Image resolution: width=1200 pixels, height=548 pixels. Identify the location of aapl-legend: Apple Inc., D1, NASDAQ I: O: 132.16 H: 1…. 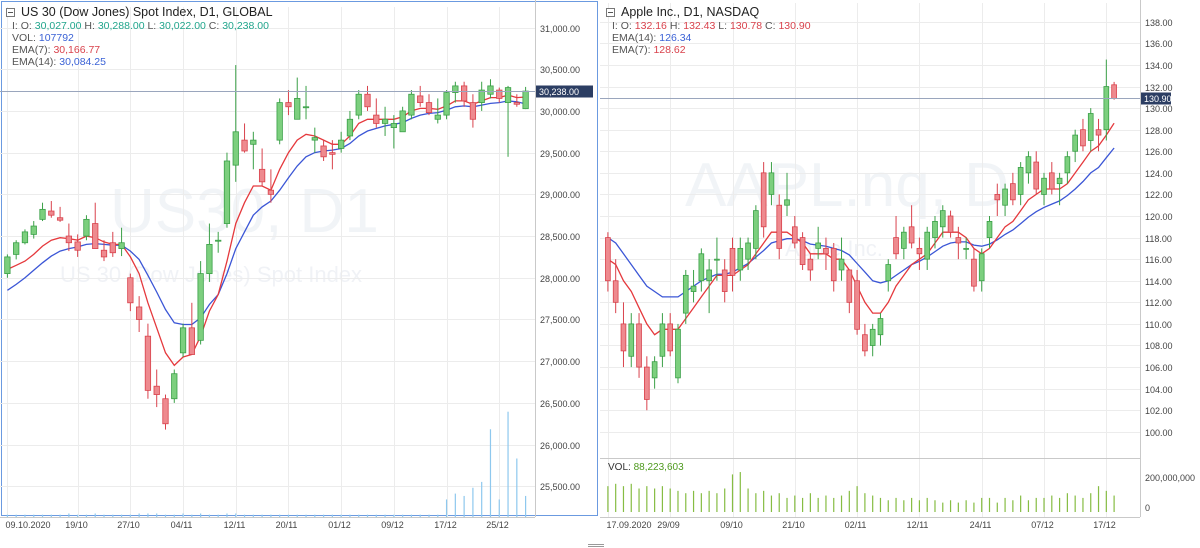
(708, 30).